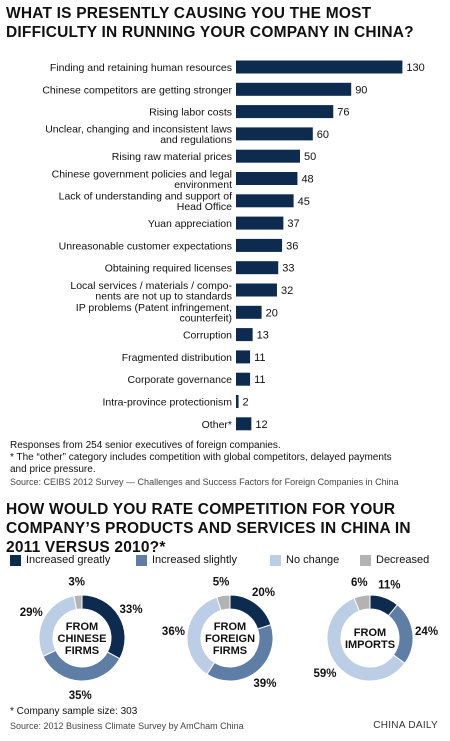  Describe the element at coordinates (172, 157) in the screenshot. I see `category-label: Rising raw material prices` at that location.